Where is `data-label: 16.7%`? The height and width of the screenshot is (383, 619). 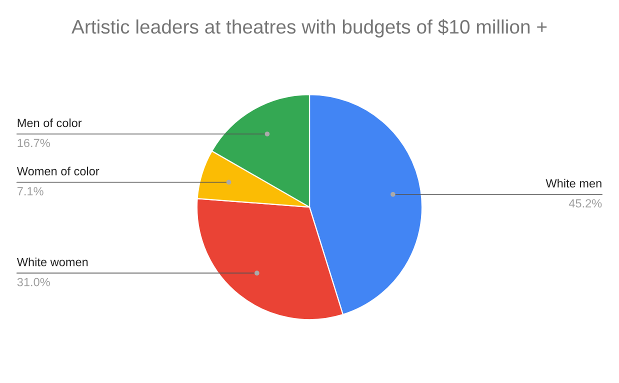 data-label: 16.7% is located at coordinates (34, 143).